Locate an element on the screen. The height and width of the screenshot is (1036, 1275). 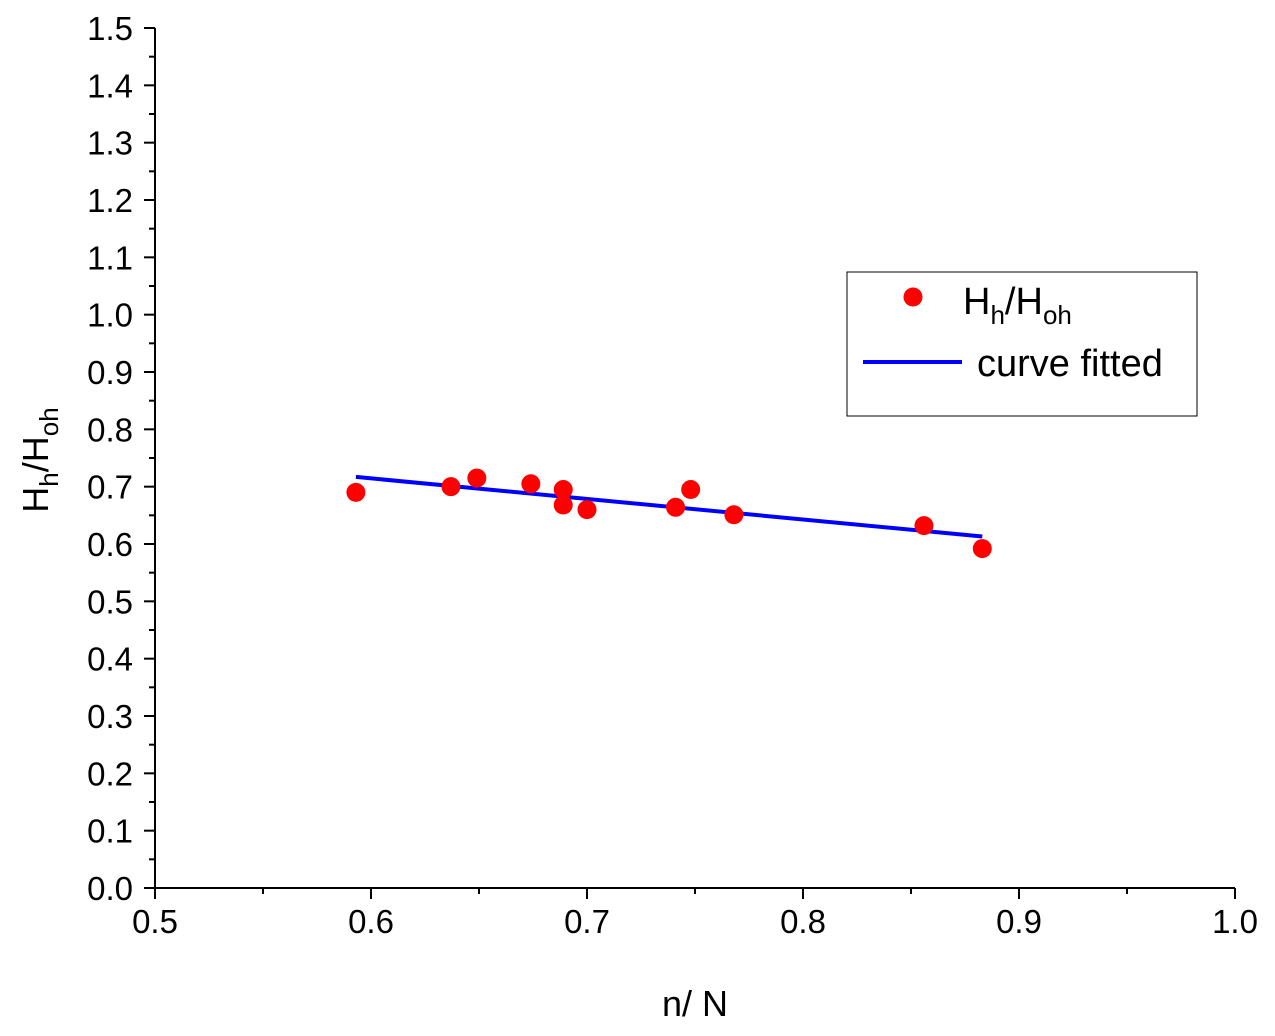
x-tick-label: 1.0 is located at coordinates (1235, 921).